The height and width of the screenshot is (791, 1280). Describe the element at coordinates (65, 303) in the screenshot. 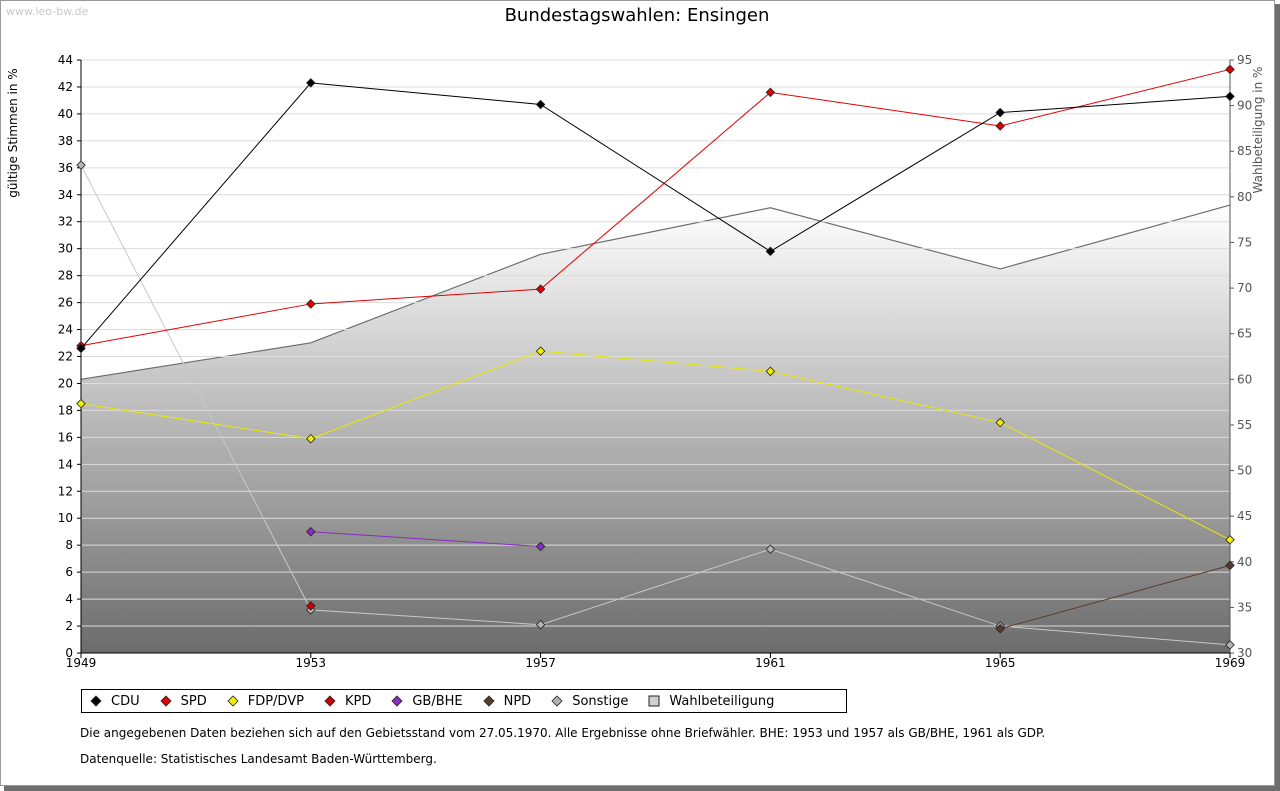

I see `y-tick-label-left: 26` at that location.